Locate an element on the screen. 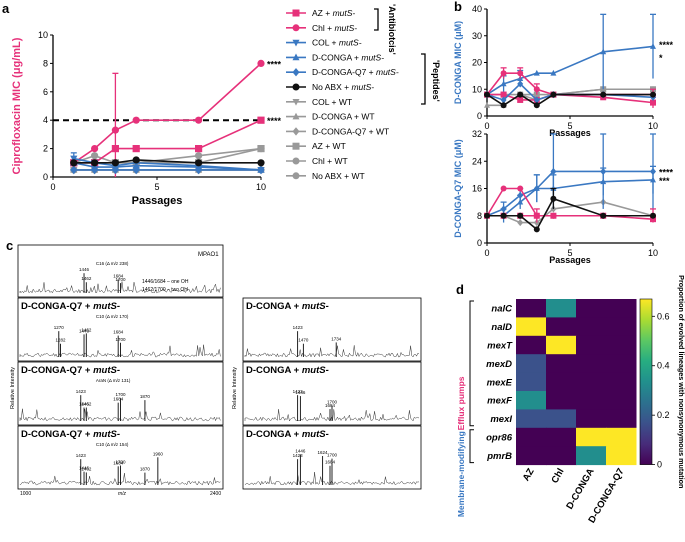 This screenshot has height=542, width=685. group-label-efflux: Efflux pumps is located at coordinates (461, 403).